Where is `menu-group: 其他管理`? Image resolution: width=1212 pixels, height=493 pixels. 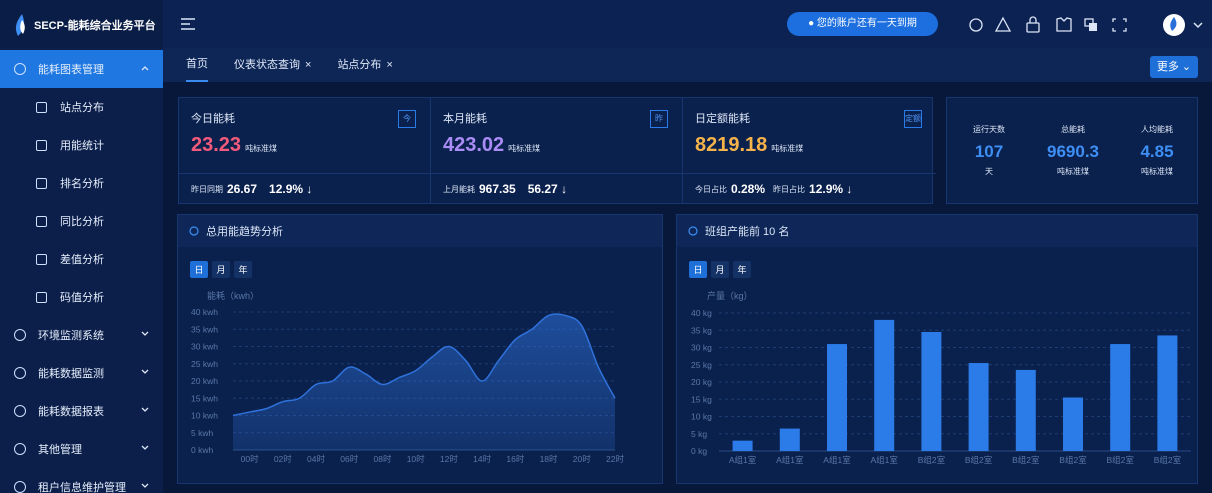 menu-group: 其他管理 is located at coordinates (81, 449).